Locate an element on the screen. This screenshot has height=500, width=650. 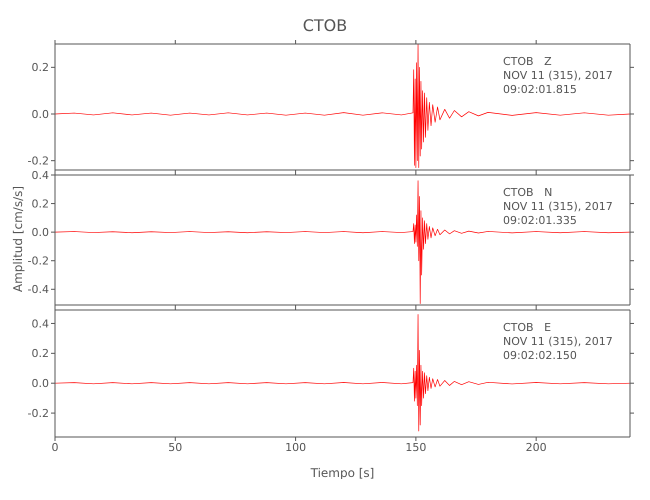
chart-title: CTOB is located at coordinates (325, 25).